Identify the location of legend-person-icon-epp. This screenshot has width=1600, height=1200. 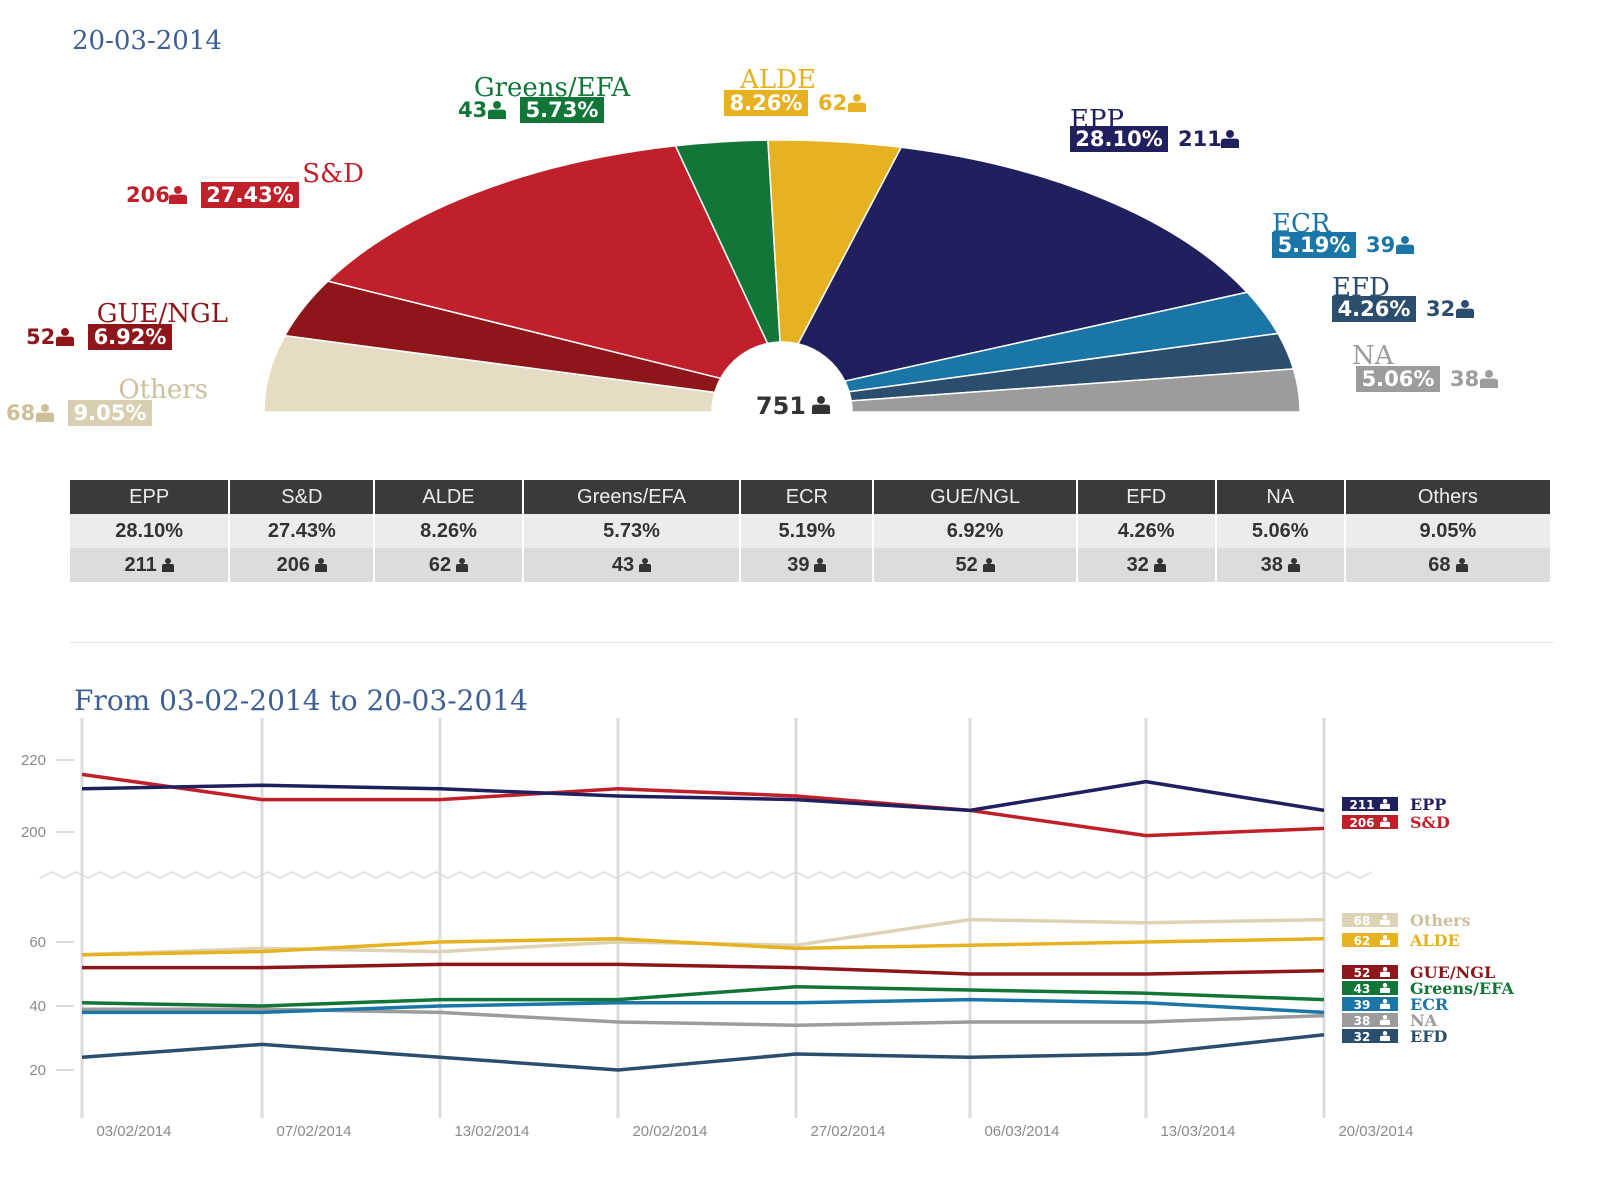
(1385, 804).